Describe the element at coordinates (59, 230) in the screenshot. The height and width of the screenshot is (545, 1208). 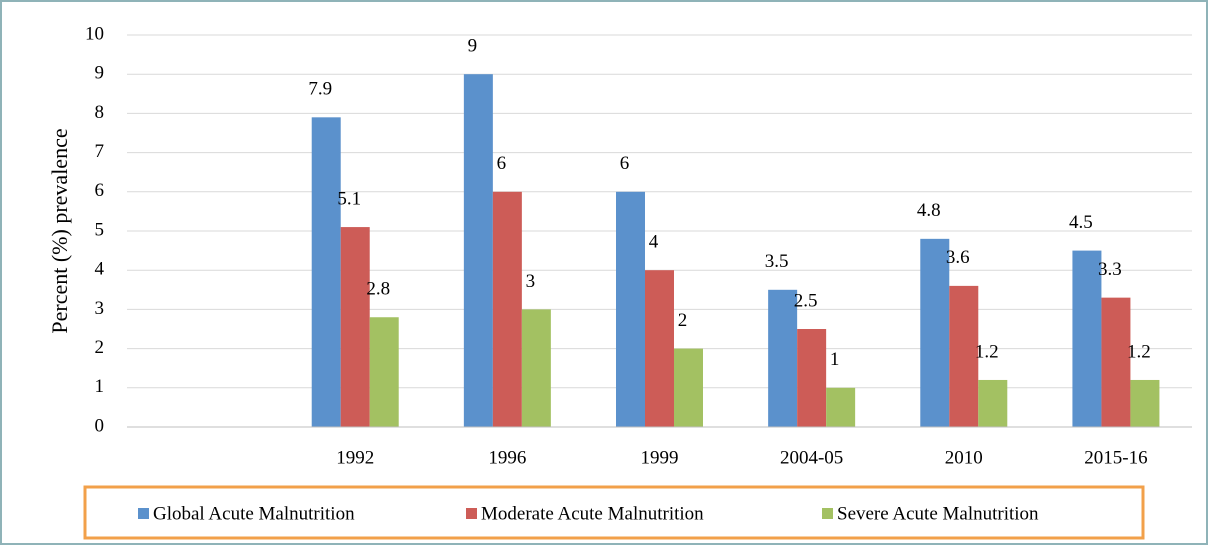
I see `y-axis-label: Percent (%) prevalence` at that location.